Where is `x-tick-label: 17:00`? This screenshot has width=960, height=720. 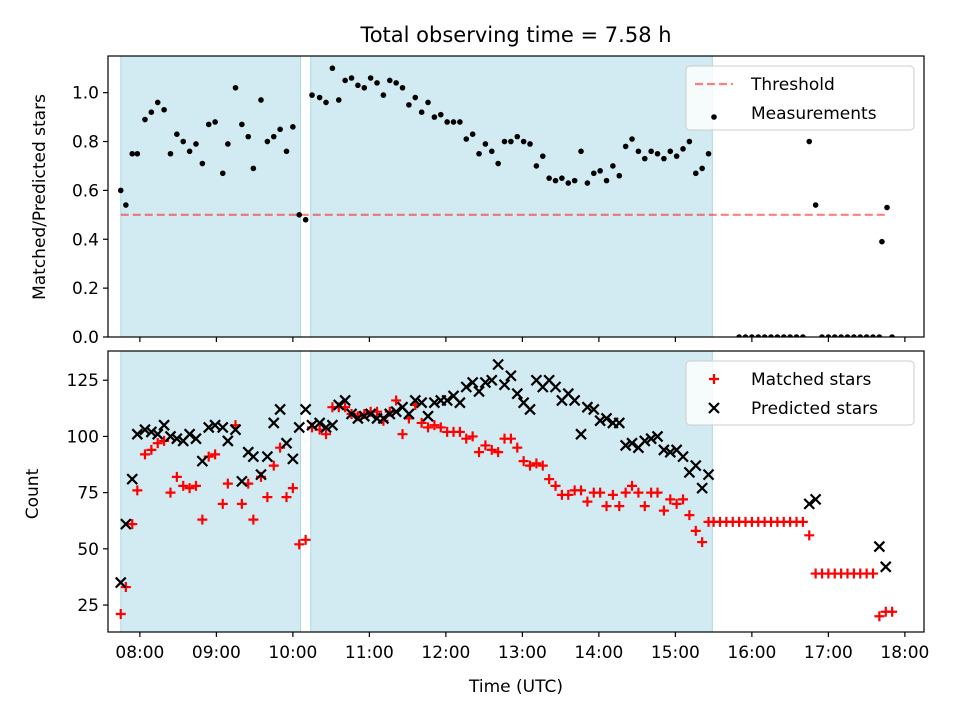 x-tick-label: 17:00 is located at coordinates (828, 653).